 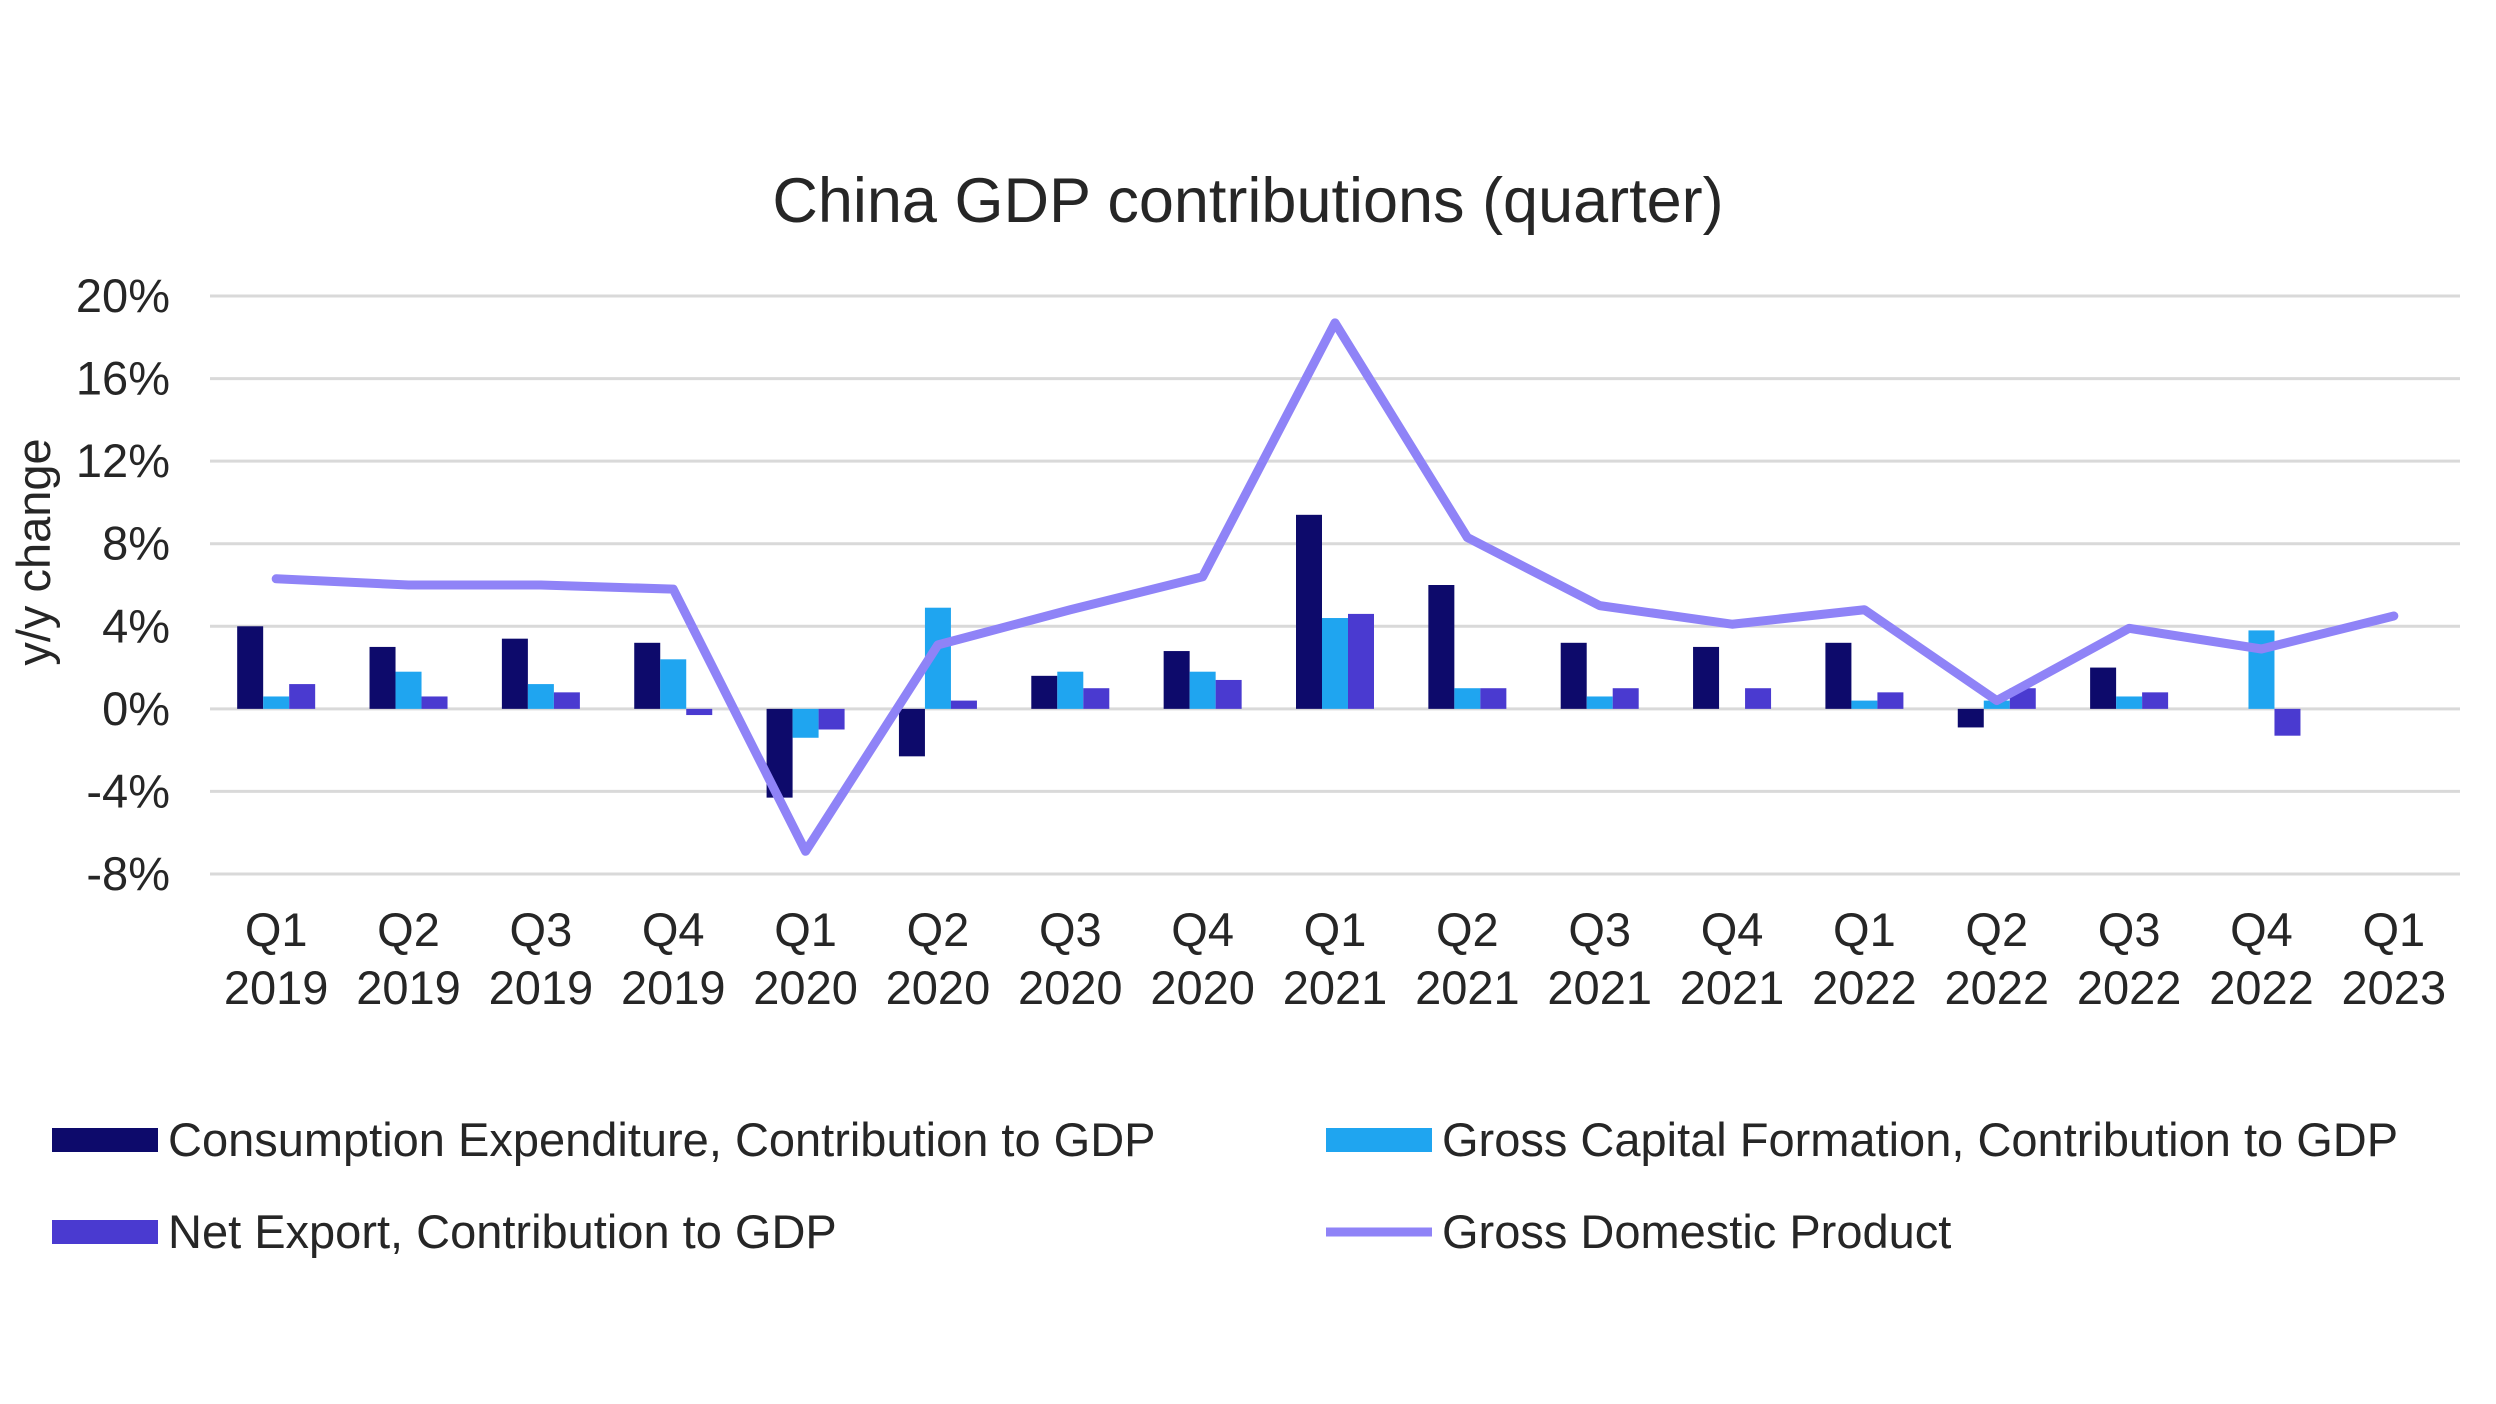 I want to click on y-tick-label: 8%, so click(x=136, y=543).